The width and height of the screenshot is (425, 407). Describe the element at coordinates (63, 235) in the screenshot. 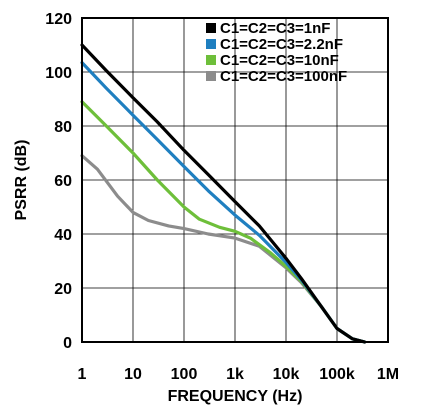

I see `y-tick-label: 40` at that location.